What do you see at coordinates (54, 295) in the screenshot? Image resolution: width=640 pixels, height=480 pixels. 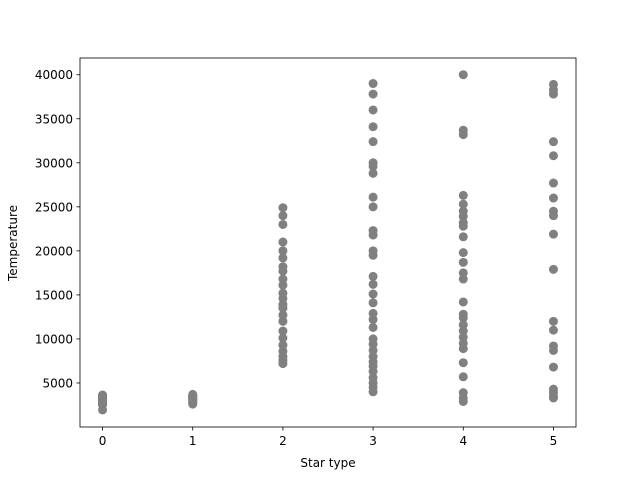 I see `y-tick-label: 15000` at bounding box center [54, 295].